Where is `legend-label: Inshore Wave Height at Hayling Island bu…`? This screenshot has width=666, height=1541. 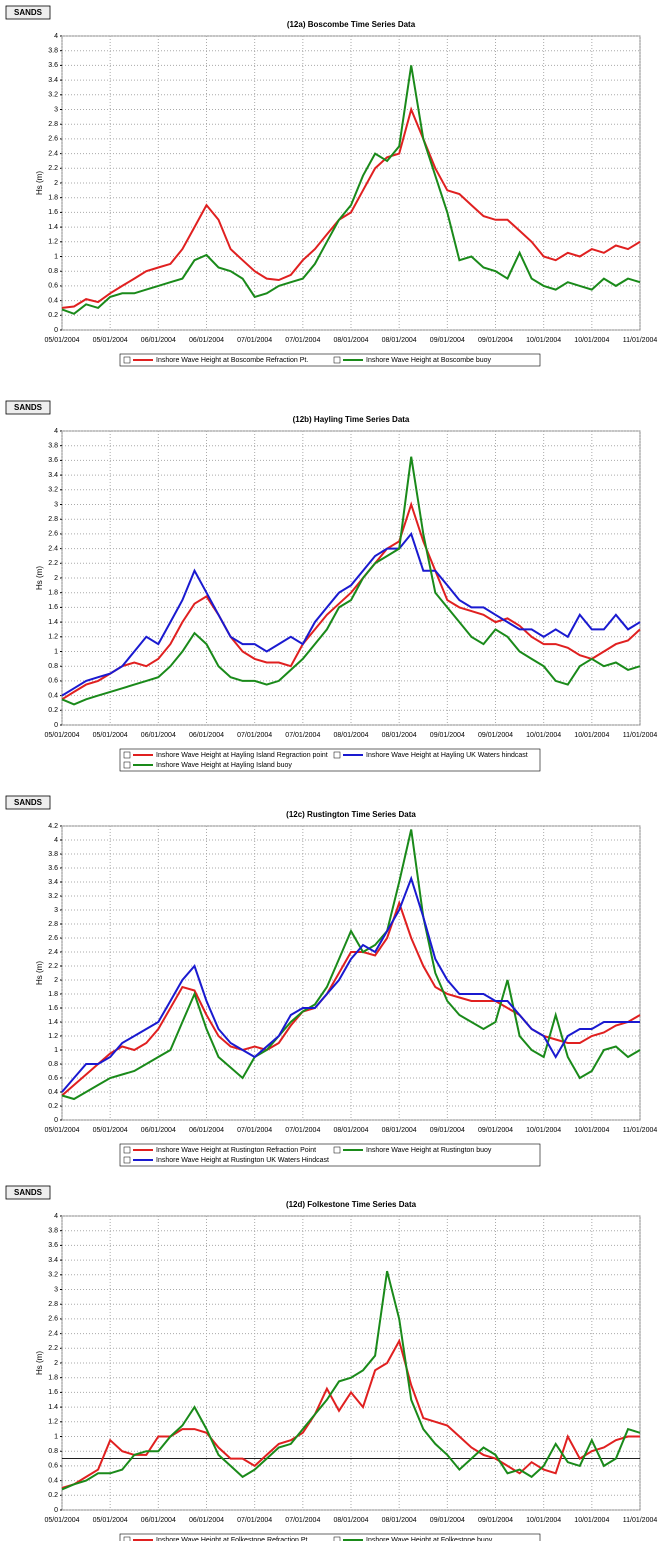
legend-label: Inshore Wave Height at Hayling Island bu… is located at coordinates (224, 765).